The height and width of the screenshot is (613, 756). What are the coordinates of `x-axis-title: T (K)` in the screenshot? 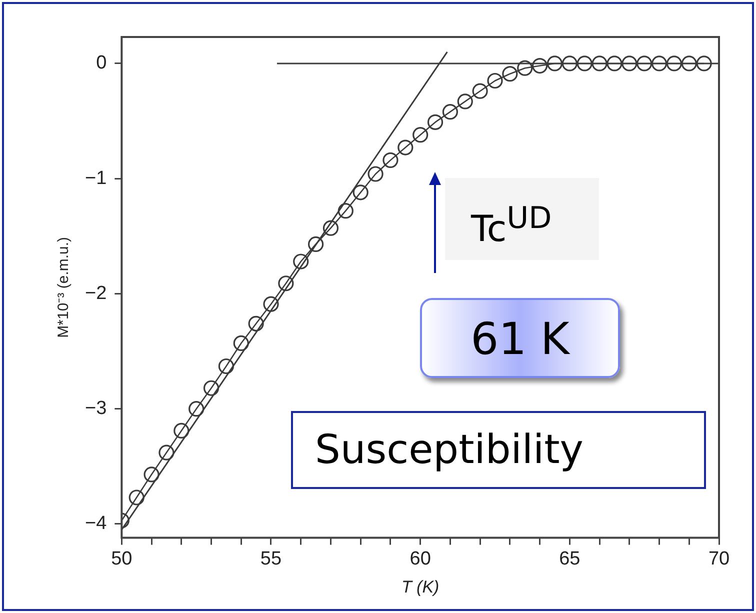 It's located at (420, 587).